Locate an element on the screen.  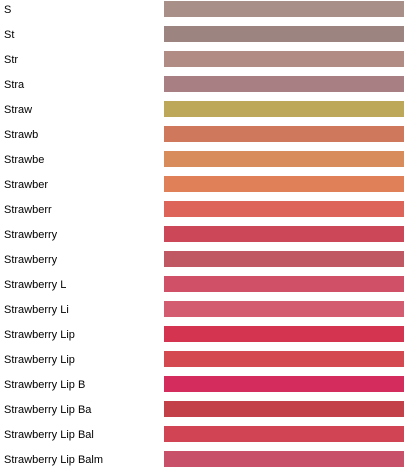
swatch-row: Strawberry L is located at coordinates (205, 287).